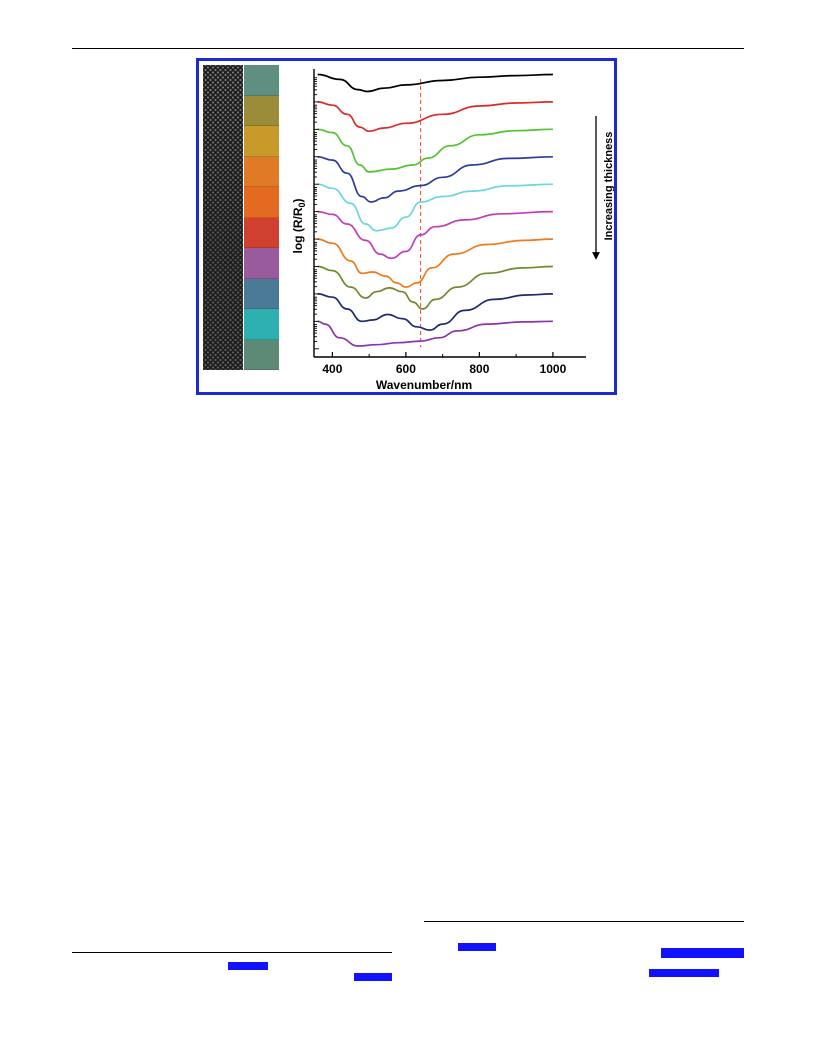 This screenshot has width=816, height=1056. Describe the element at coordinates (232, 952) in the screenshot. I see `footnote-rule-left` at that location.